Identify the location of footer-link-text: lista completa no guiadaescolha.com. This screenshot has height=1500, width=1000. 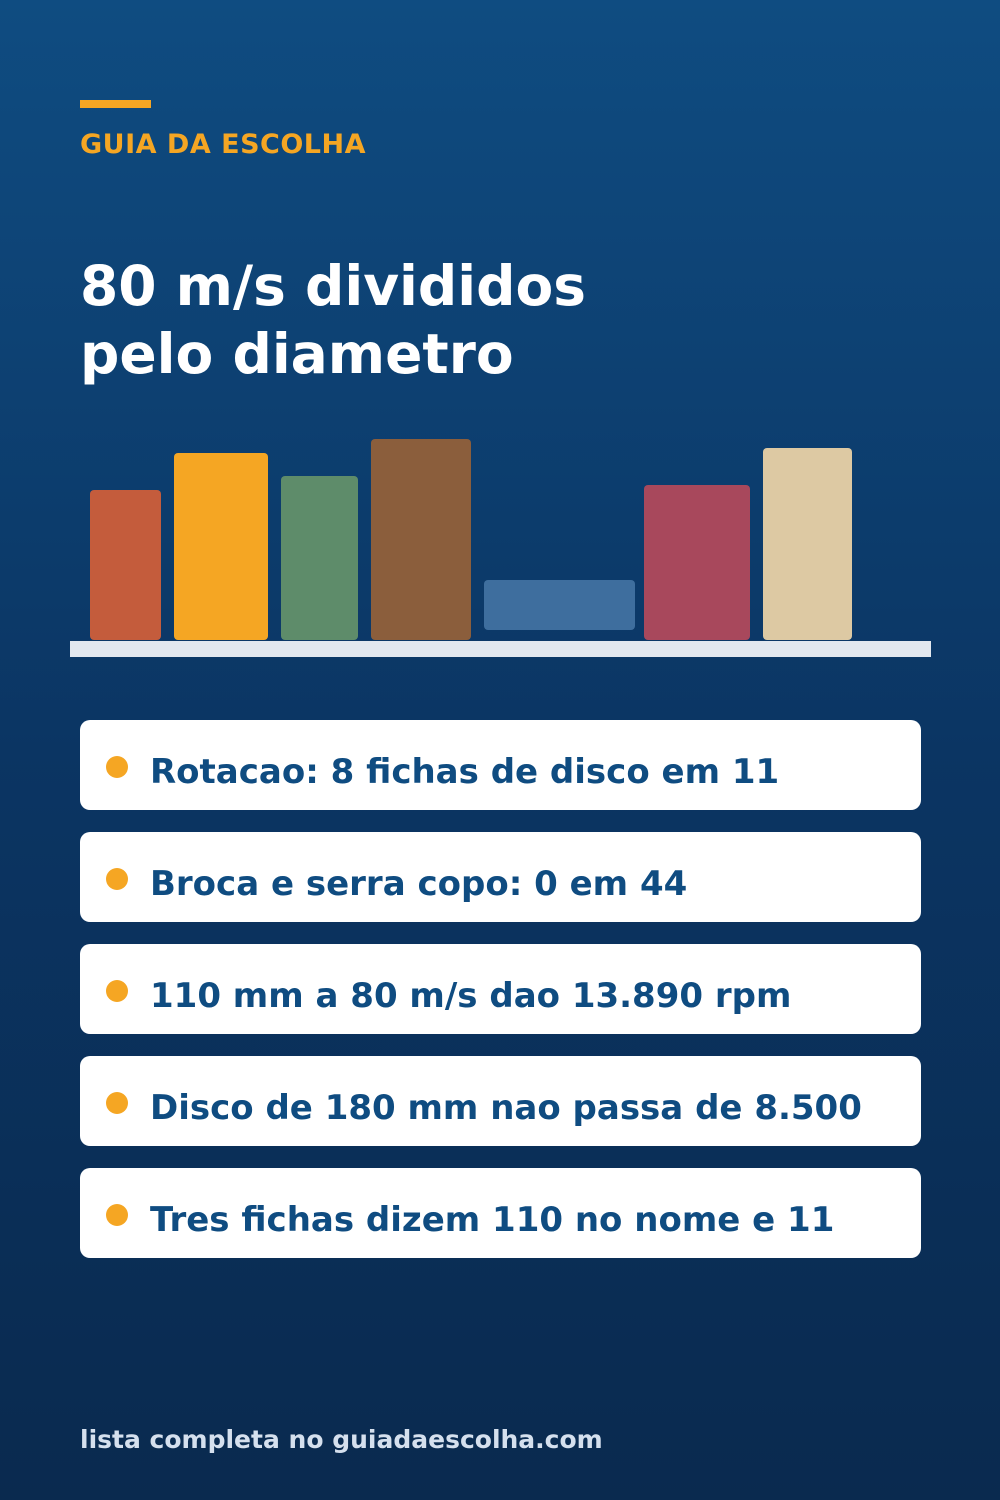
(341, 1439).